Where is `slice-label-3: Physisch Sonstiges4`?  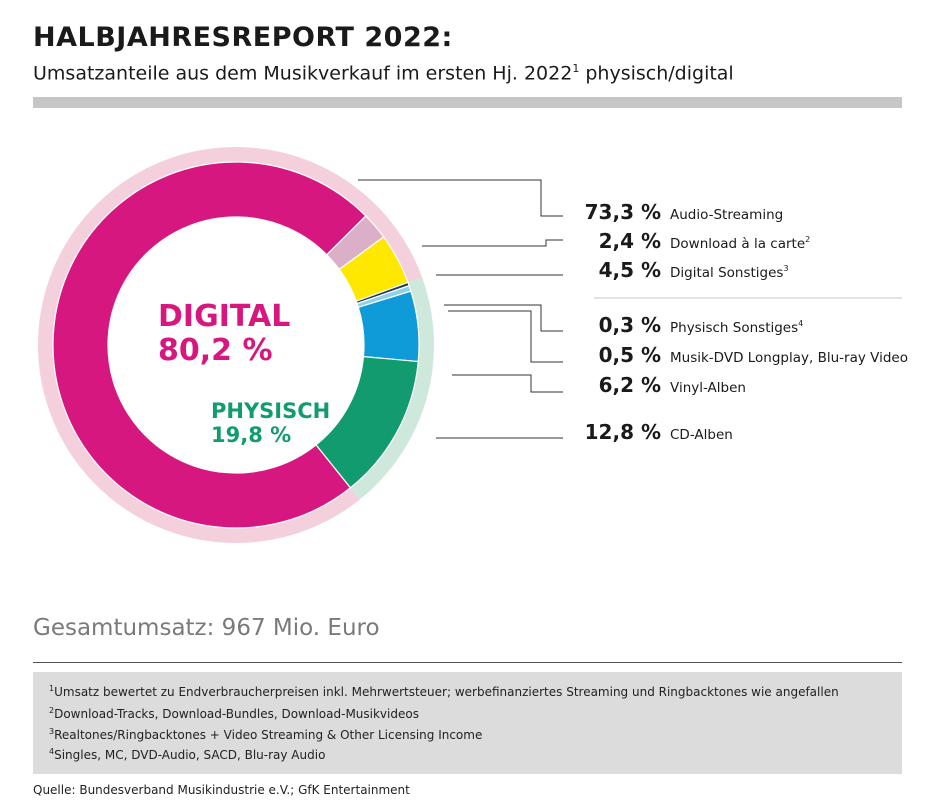 slice-label-3: Physisch Sonstiges4 is located at coordinates (736, 327).